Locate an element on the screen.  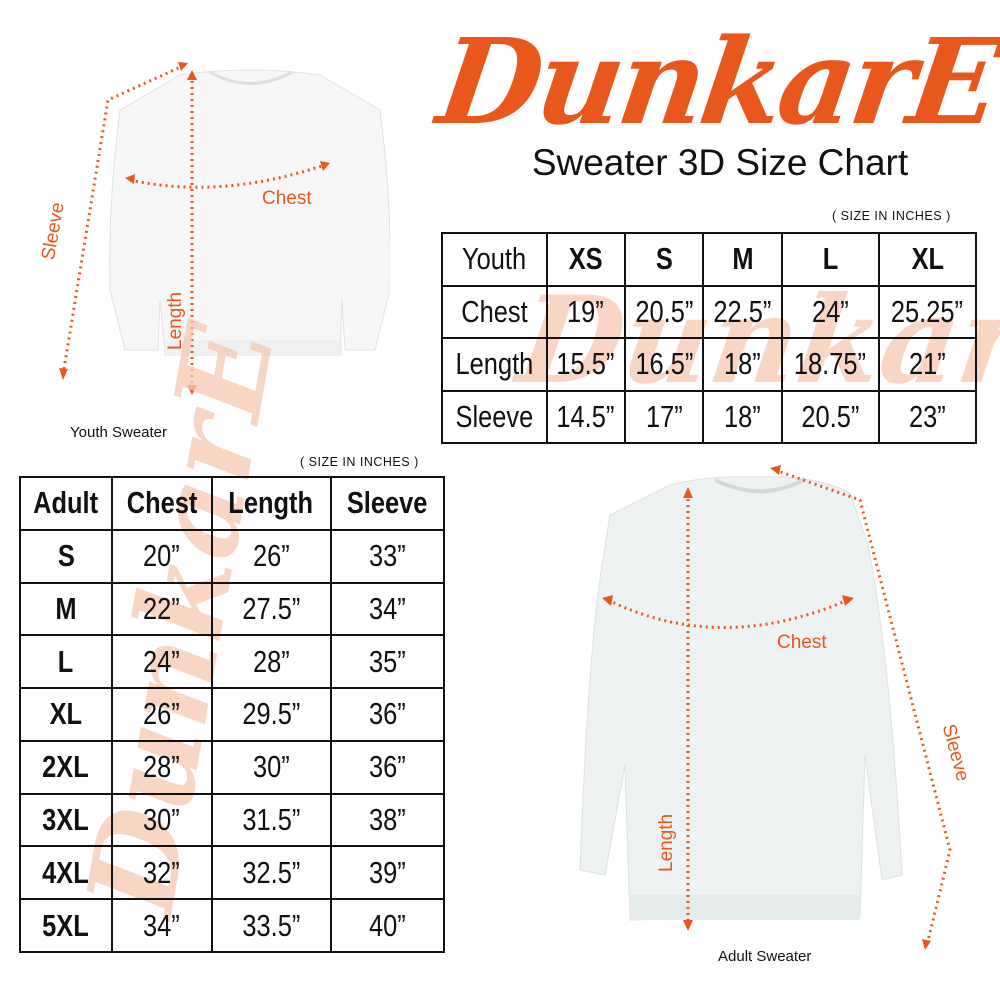
table-row: 5XL 34” 33.5” 40” is located at coordinates (232, 925).